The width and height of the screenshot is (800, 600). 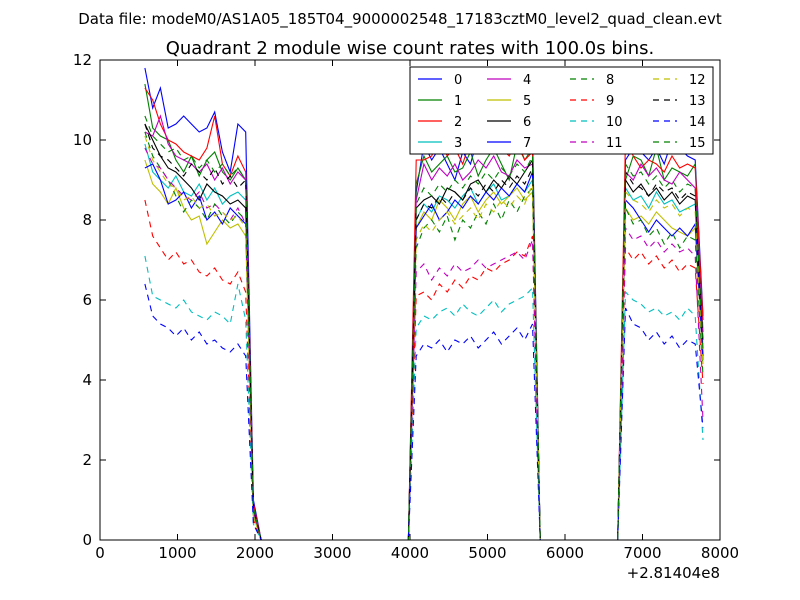 What do you see at coordinates (487, 553) in the screenshot?
I see `x-tick-label: 5000` at bounding box center [487, 553].